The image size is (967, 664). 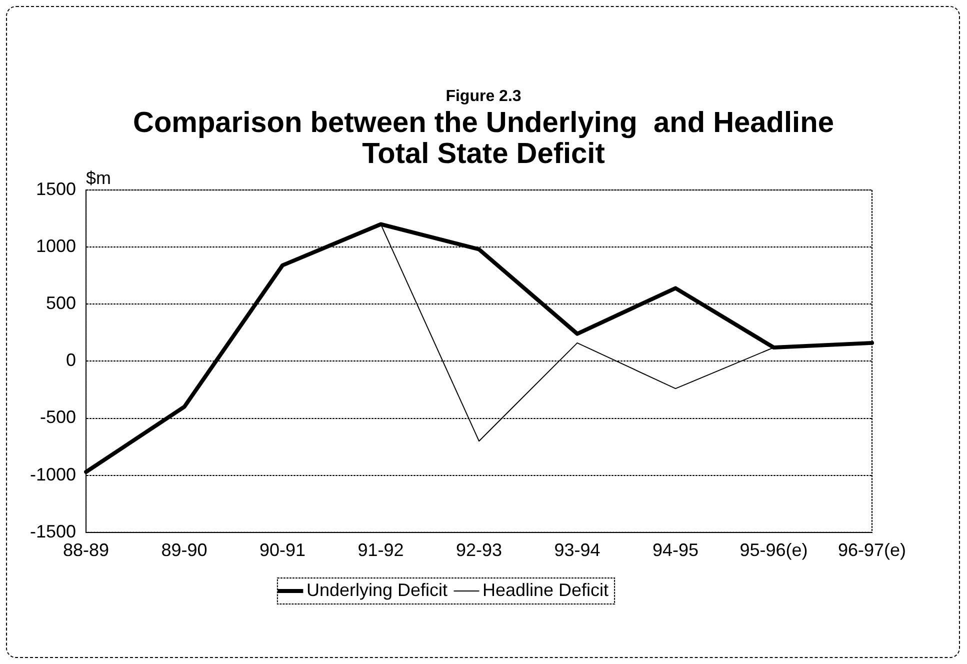 What do you see at coordinates (545, 590) in the screenshot?
I see `legend-label: Headline Deficit` at bounding box center [545, 590].